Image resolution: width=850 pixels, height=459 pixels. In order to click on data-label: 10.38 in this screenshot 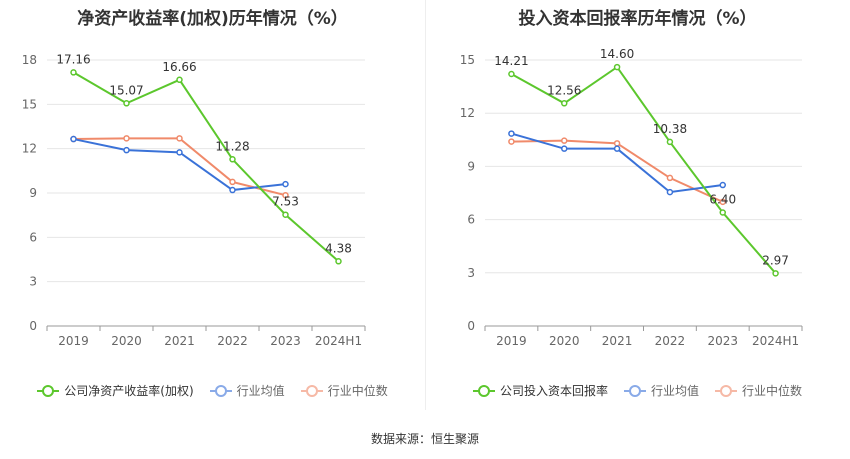, I will do `click(670, 129)`.